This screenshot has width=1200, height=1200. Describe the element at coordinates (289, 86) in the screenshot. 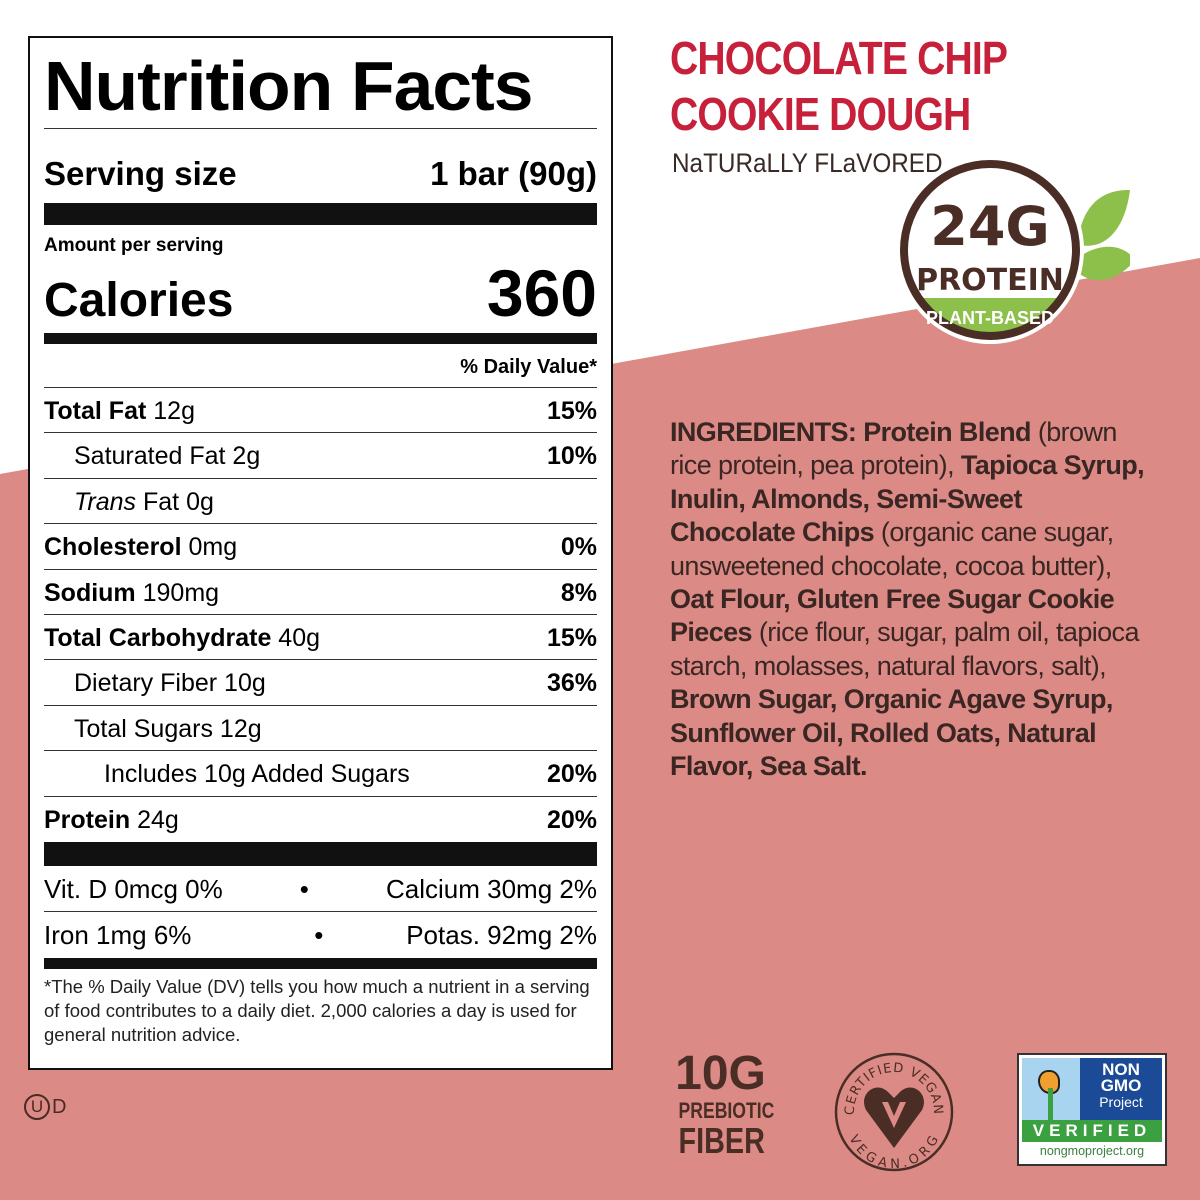

I see `nutrition-title: Nutrition Facts` at that location.